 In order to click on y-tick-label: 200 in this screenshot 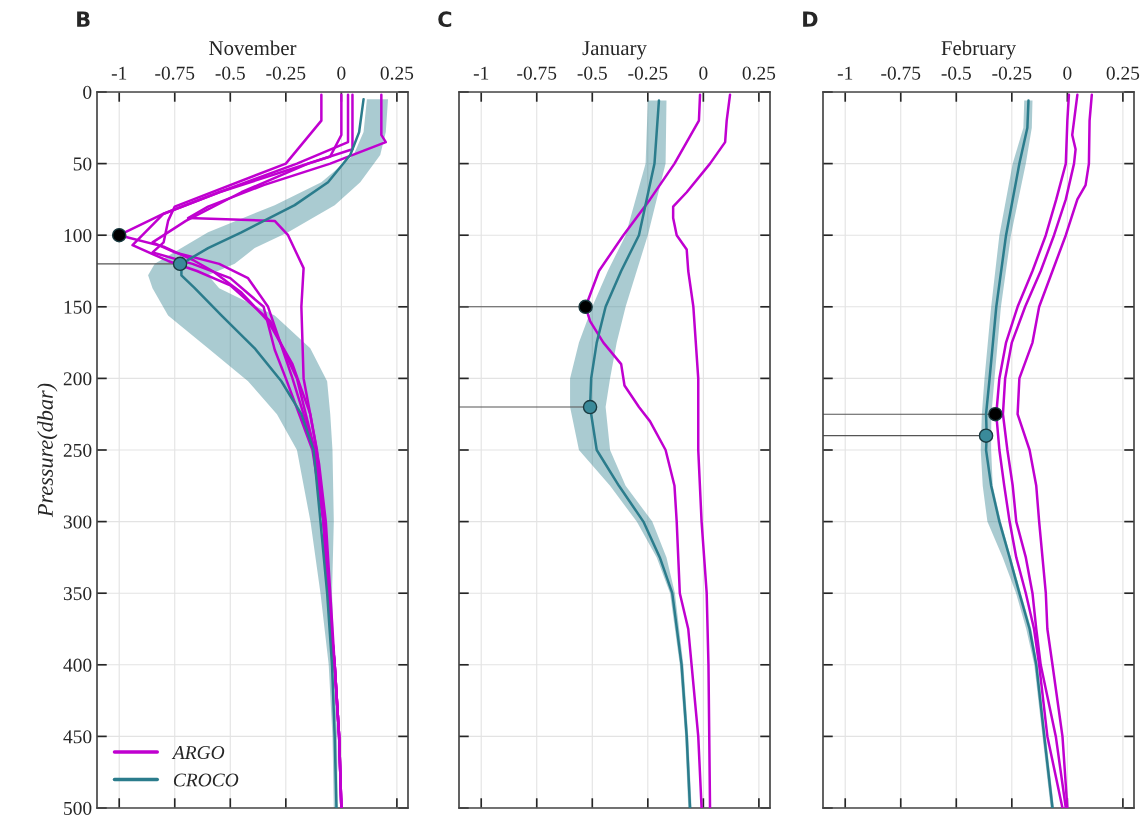, I will do `click(77, 379)`.